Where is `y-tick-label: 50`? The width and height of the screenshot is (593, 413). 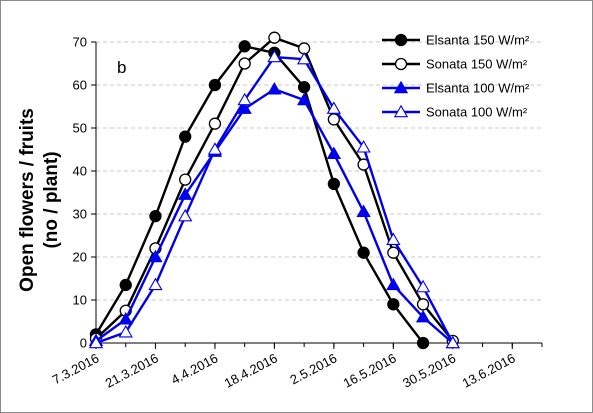
y-tick-label: 50 is located at coordinates (80, 128).